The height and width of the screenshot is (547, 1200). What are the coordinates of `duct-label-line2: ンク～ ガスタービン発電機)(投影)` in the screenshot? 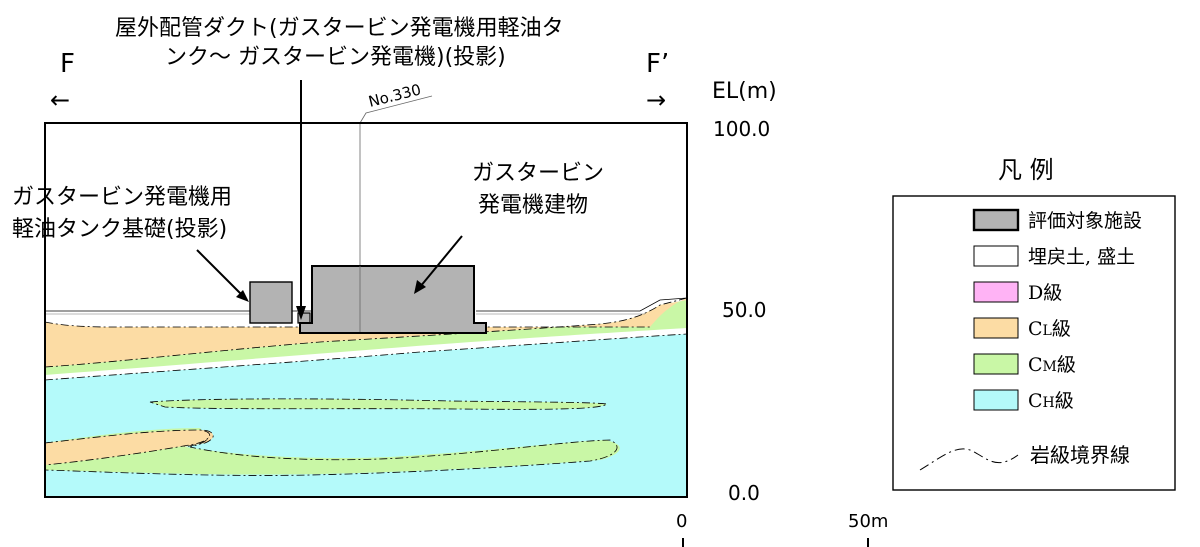 It's located at (335, 57).